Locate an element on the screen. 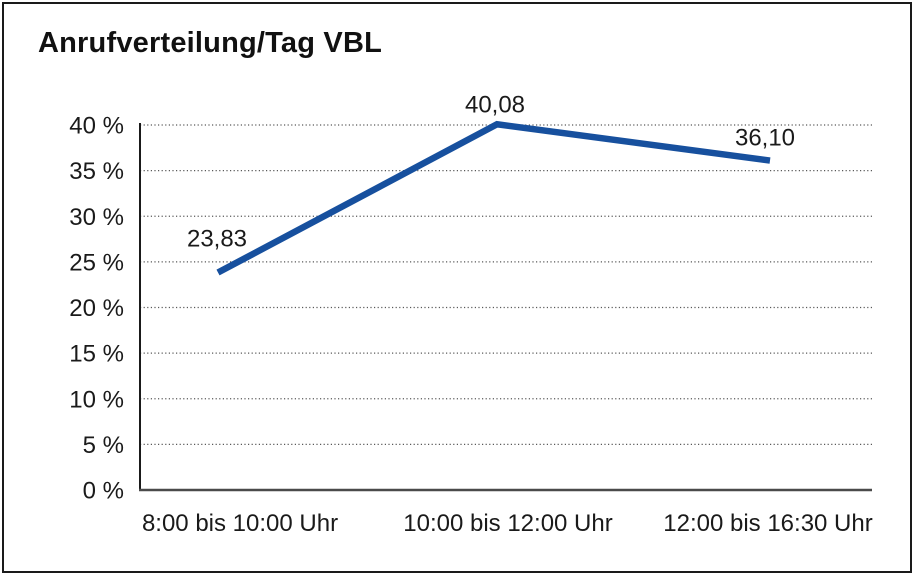  y-axis-tick-label: 0 % is located at coordinates (103, 491).